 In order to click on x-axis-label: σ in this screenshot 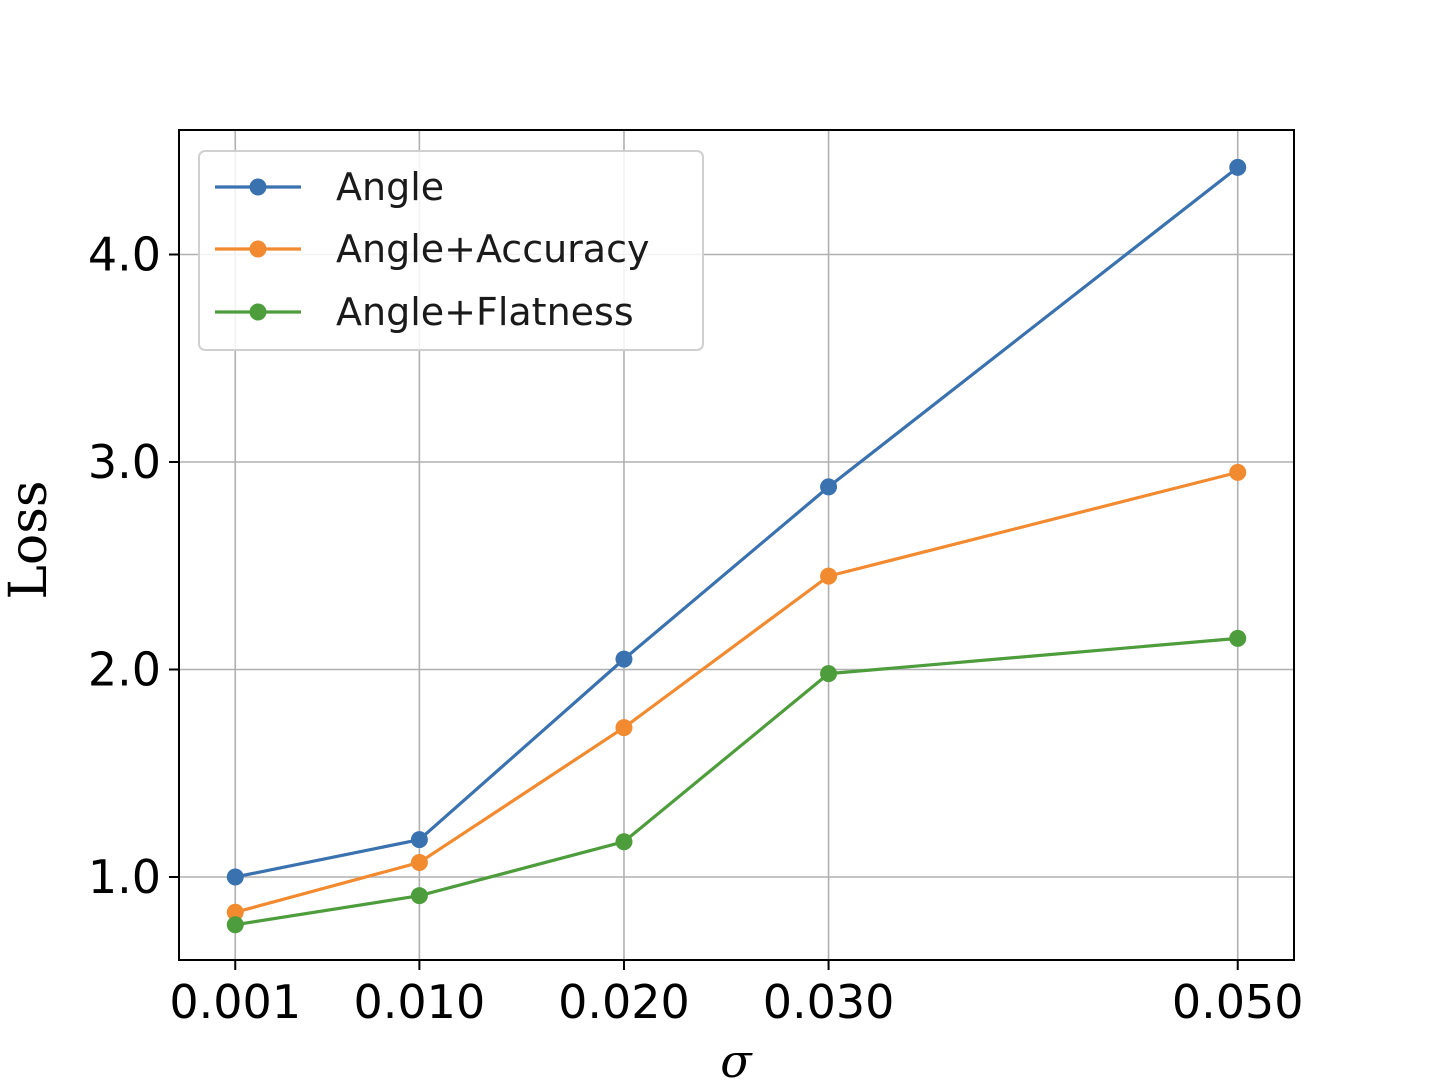, I will do `click(736, 1057)`.